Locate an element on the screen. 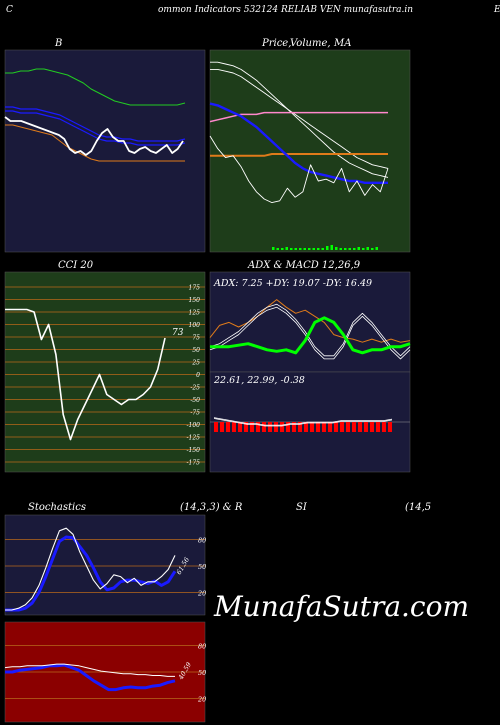  bollinger-series is located at coordinates (95, 115).